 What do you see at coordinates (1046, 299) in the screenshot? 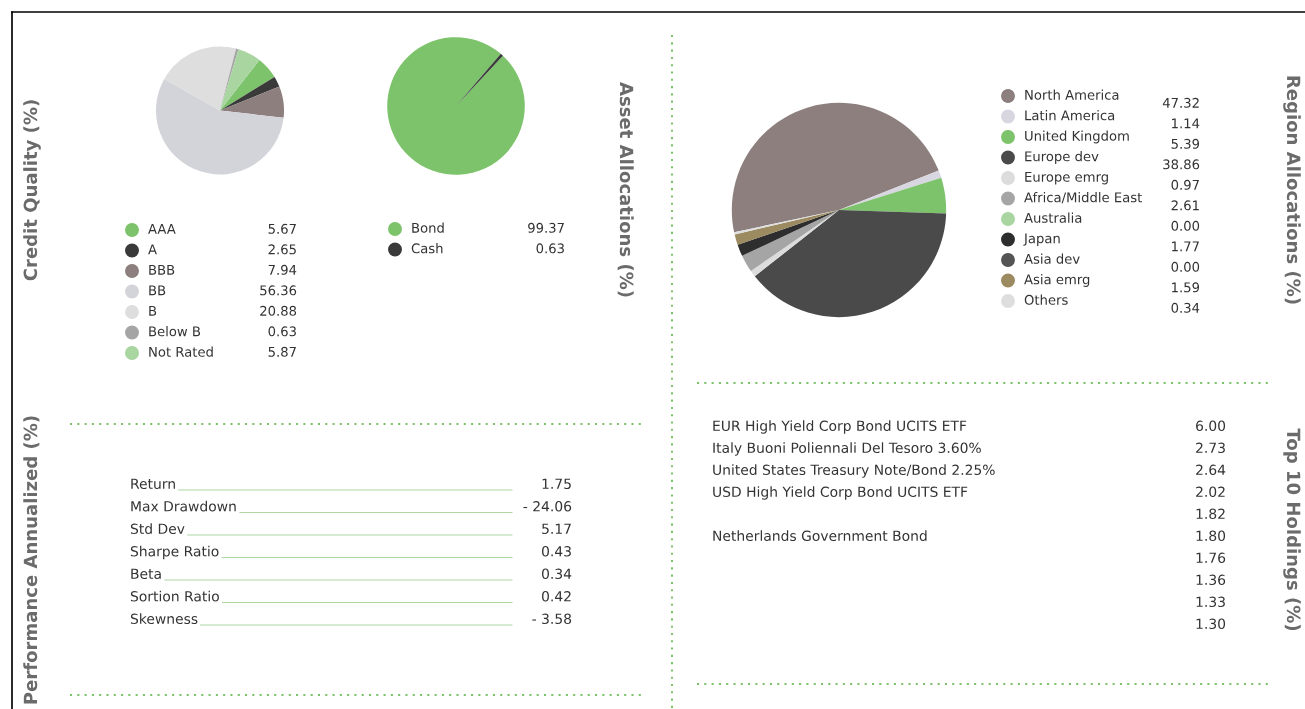
I see `legend-label: Others` at bounding box center [1046, 299].